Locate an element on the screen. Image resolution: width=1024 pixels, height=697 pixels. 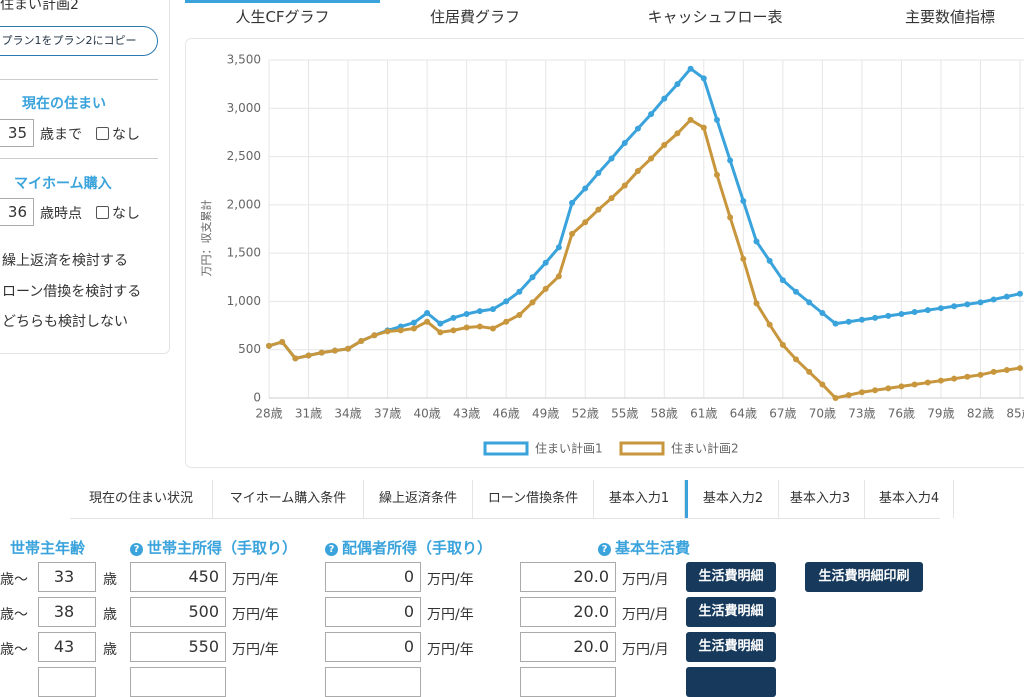
tab: キャッシュフロー表 is located at coordinates (715, 16).